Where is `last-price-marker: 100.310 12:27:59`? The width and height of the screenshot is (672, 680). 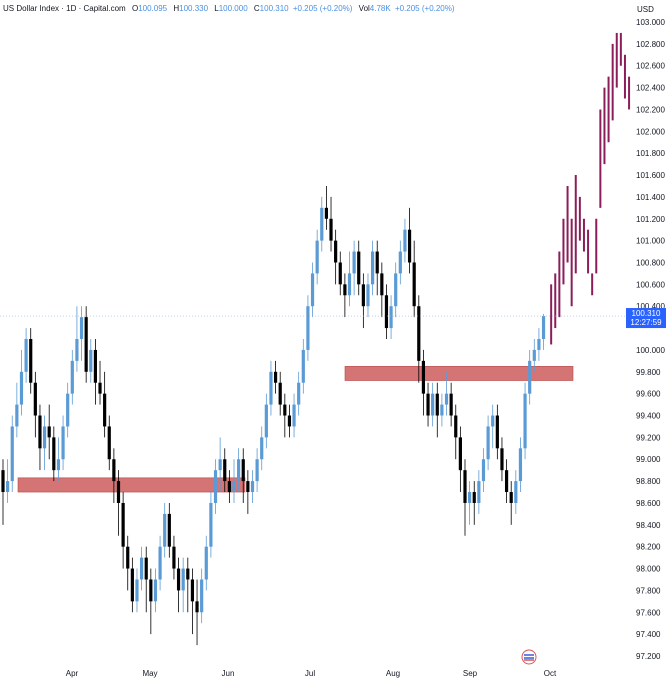
last-price-marker: 100.310 12:27:59 is located at coordinates (333, 318).